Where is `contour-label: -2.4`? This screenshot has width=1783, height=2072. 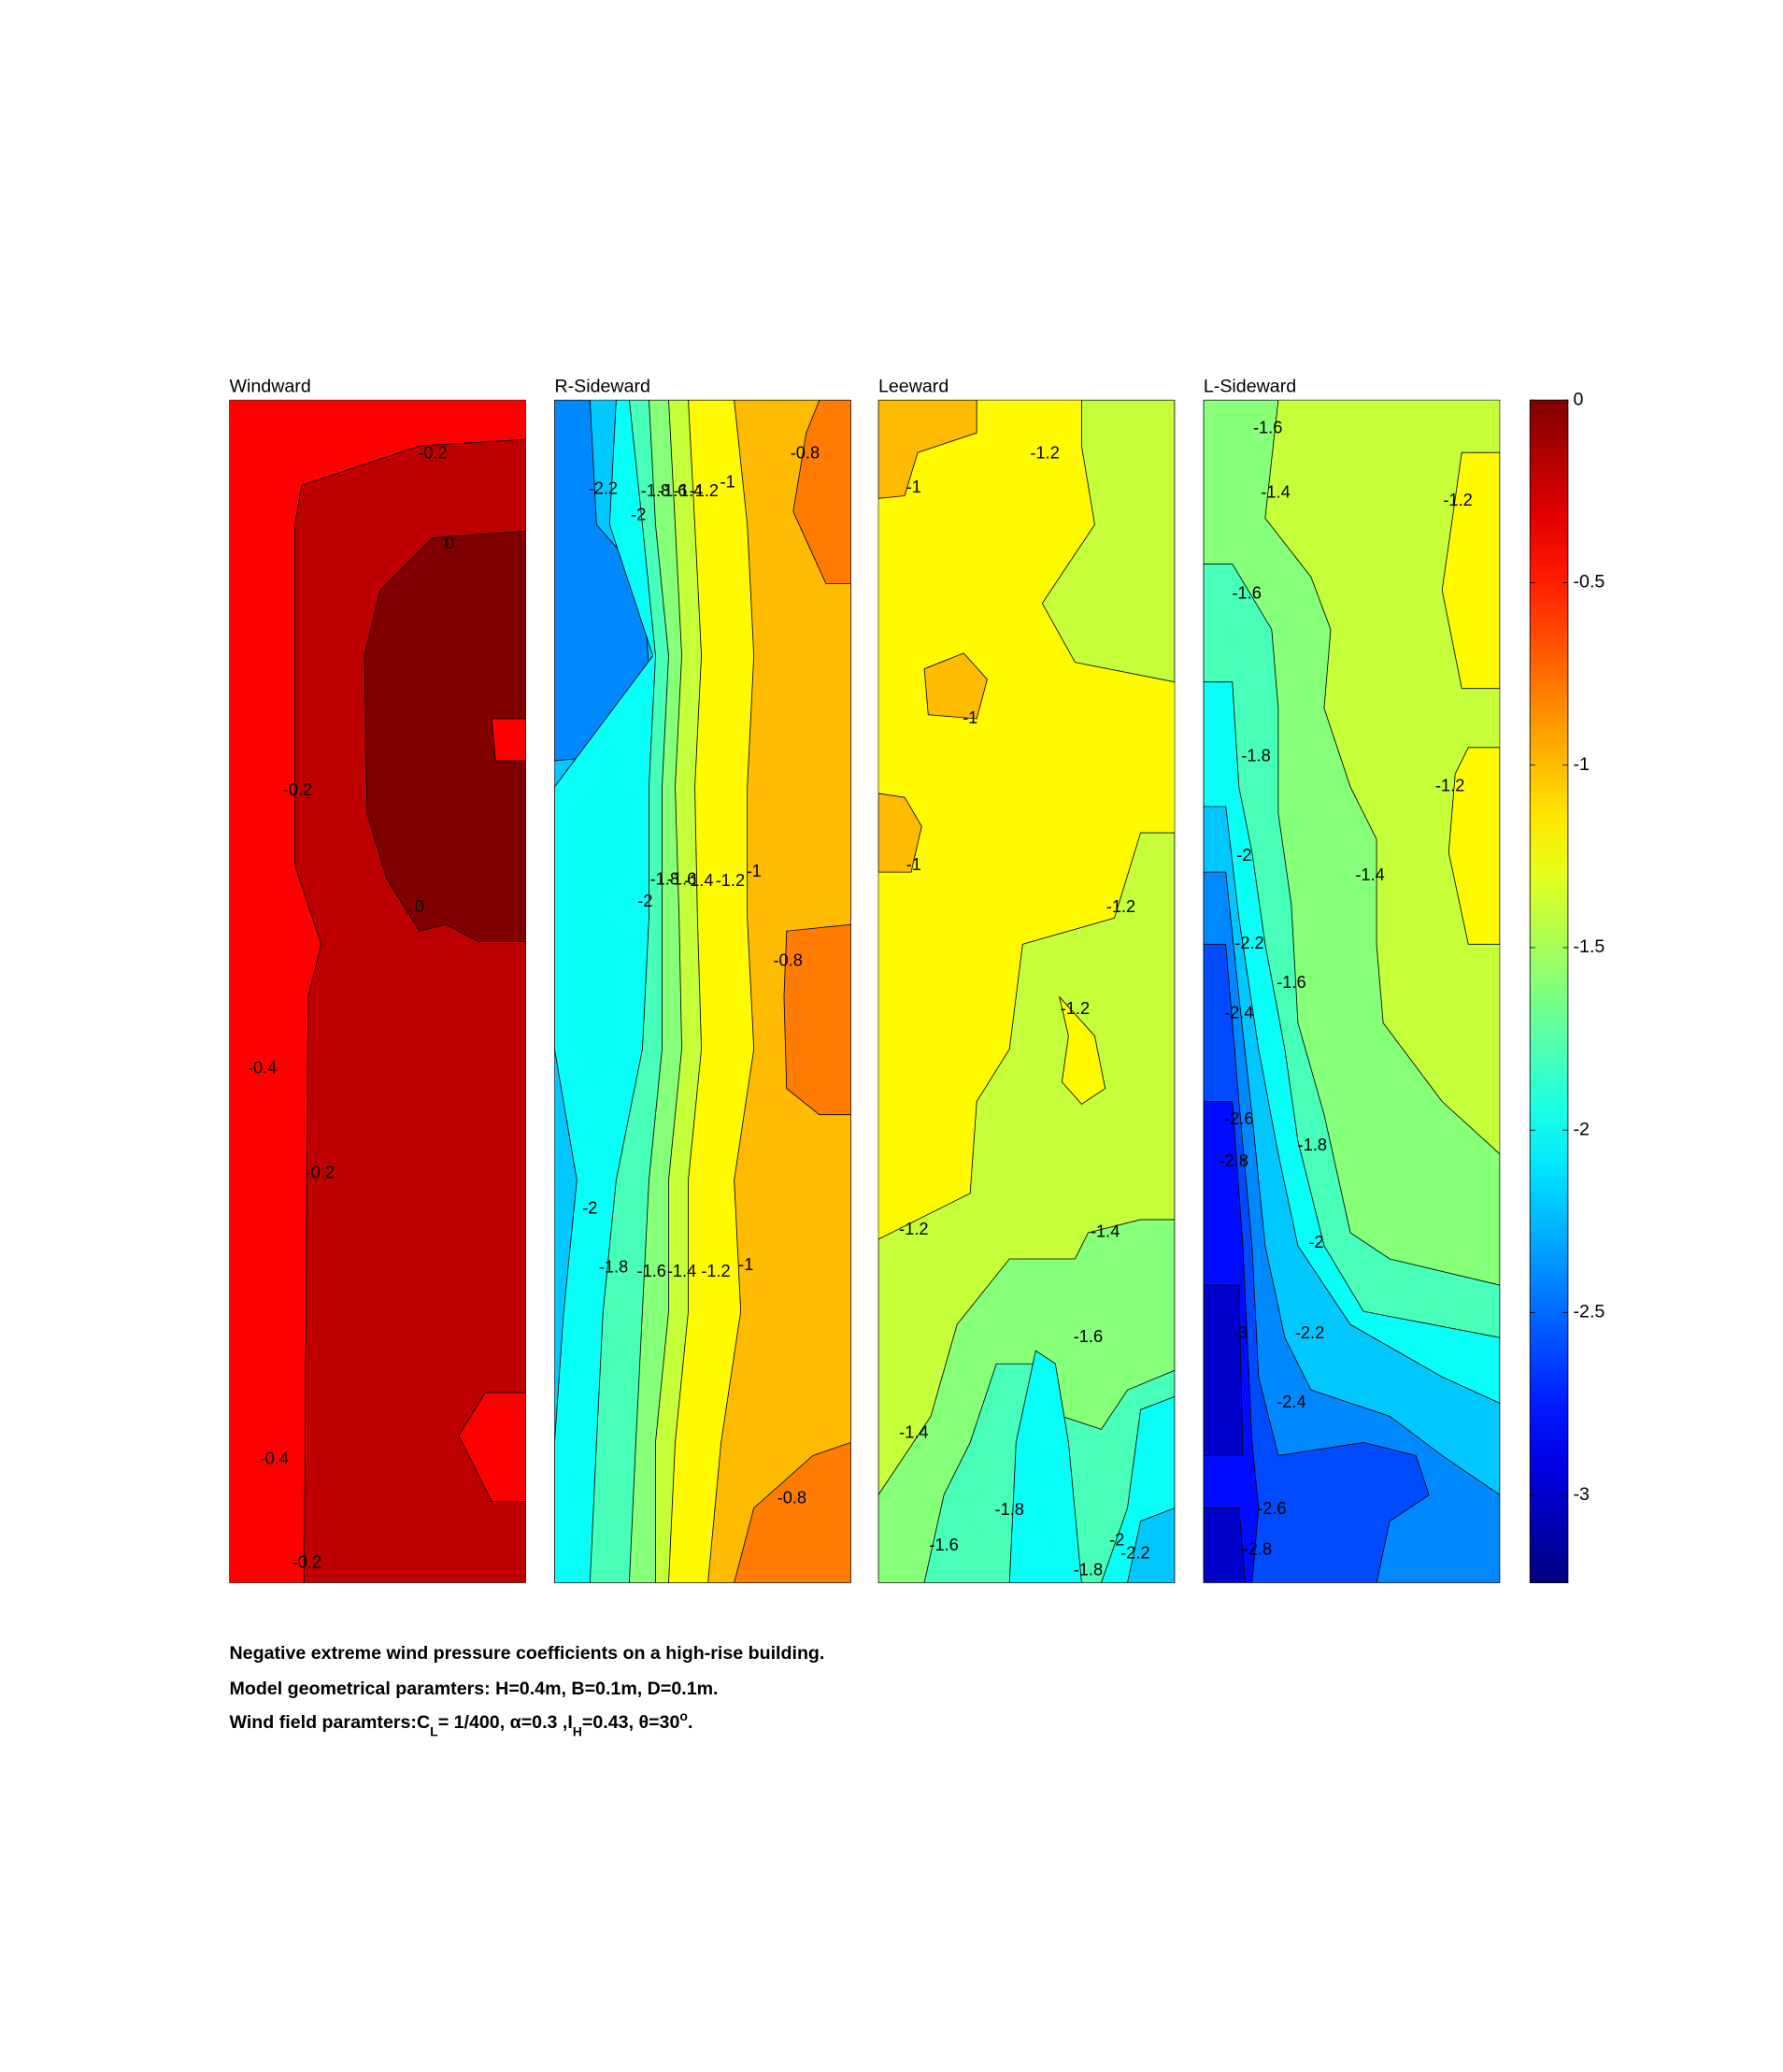
contour-label: -2.4 is located at coordinates (1238, 1012).